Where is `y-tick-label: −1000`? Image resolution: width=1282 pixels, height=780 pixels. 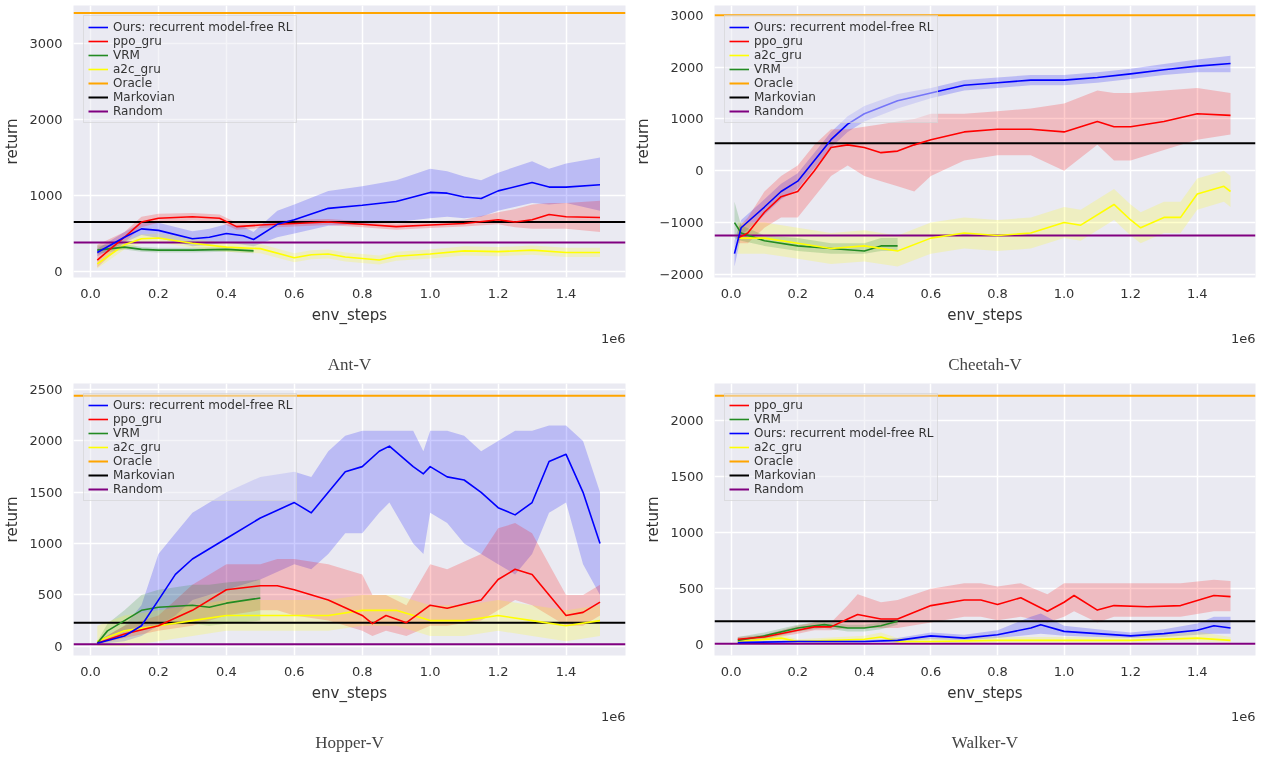 y-tick-label: −1000 is located at coordinates (681, 223).